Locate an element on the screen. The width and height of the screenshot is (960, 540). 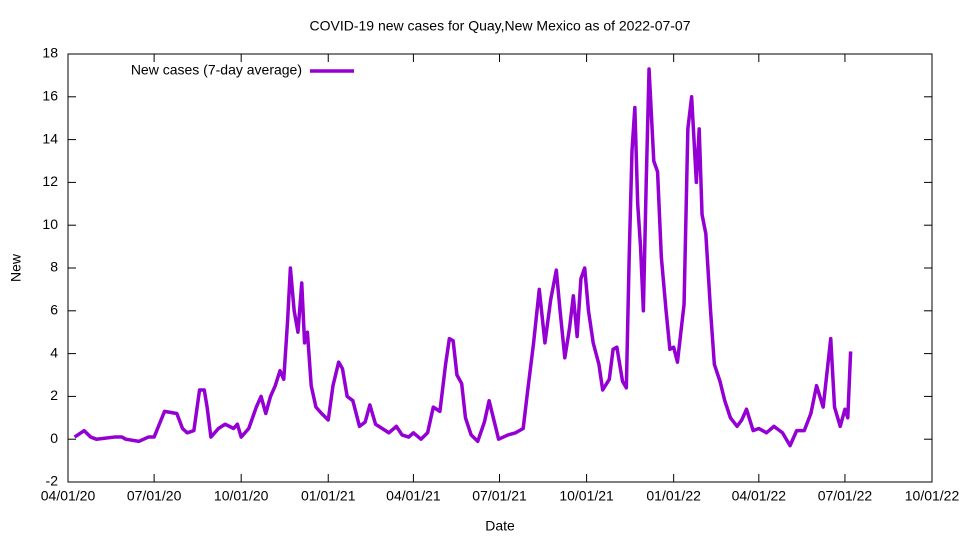
legend-label: New cases (7-day average) is located at coordinates (216, 70).